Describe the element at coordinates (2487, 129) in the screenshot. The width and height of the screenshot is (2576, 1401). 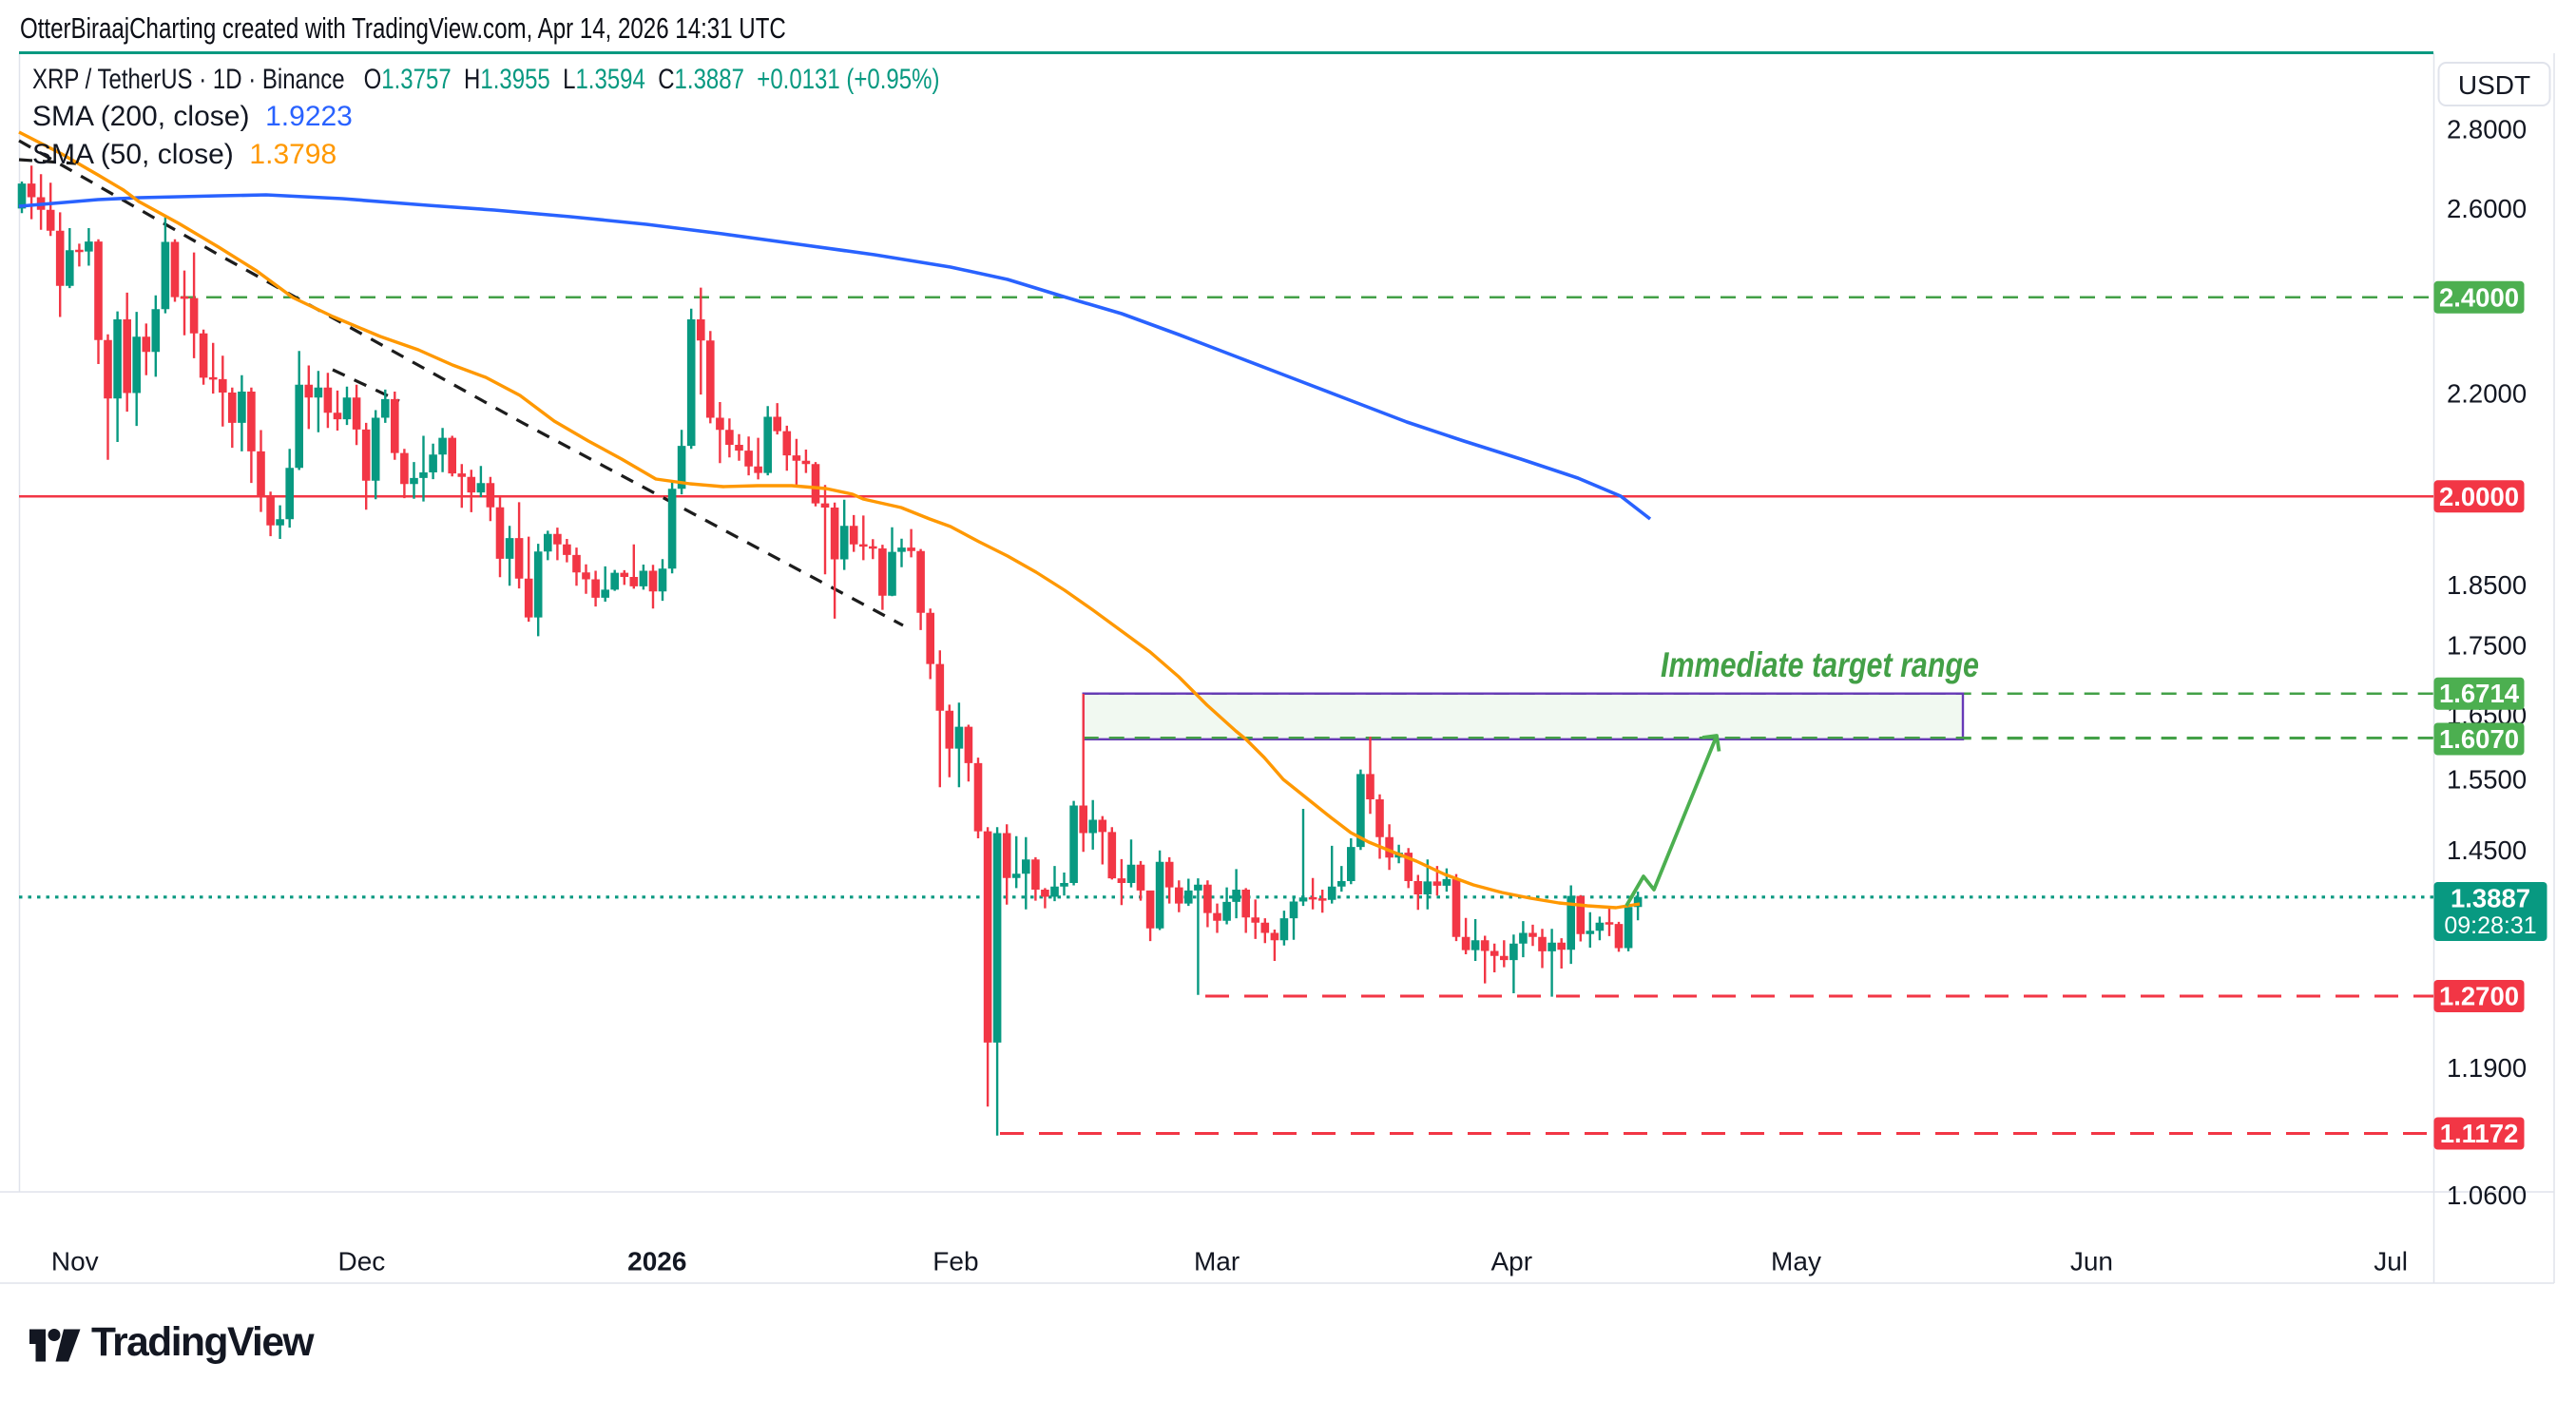
I see `svg-text: 2.8000` at that location.